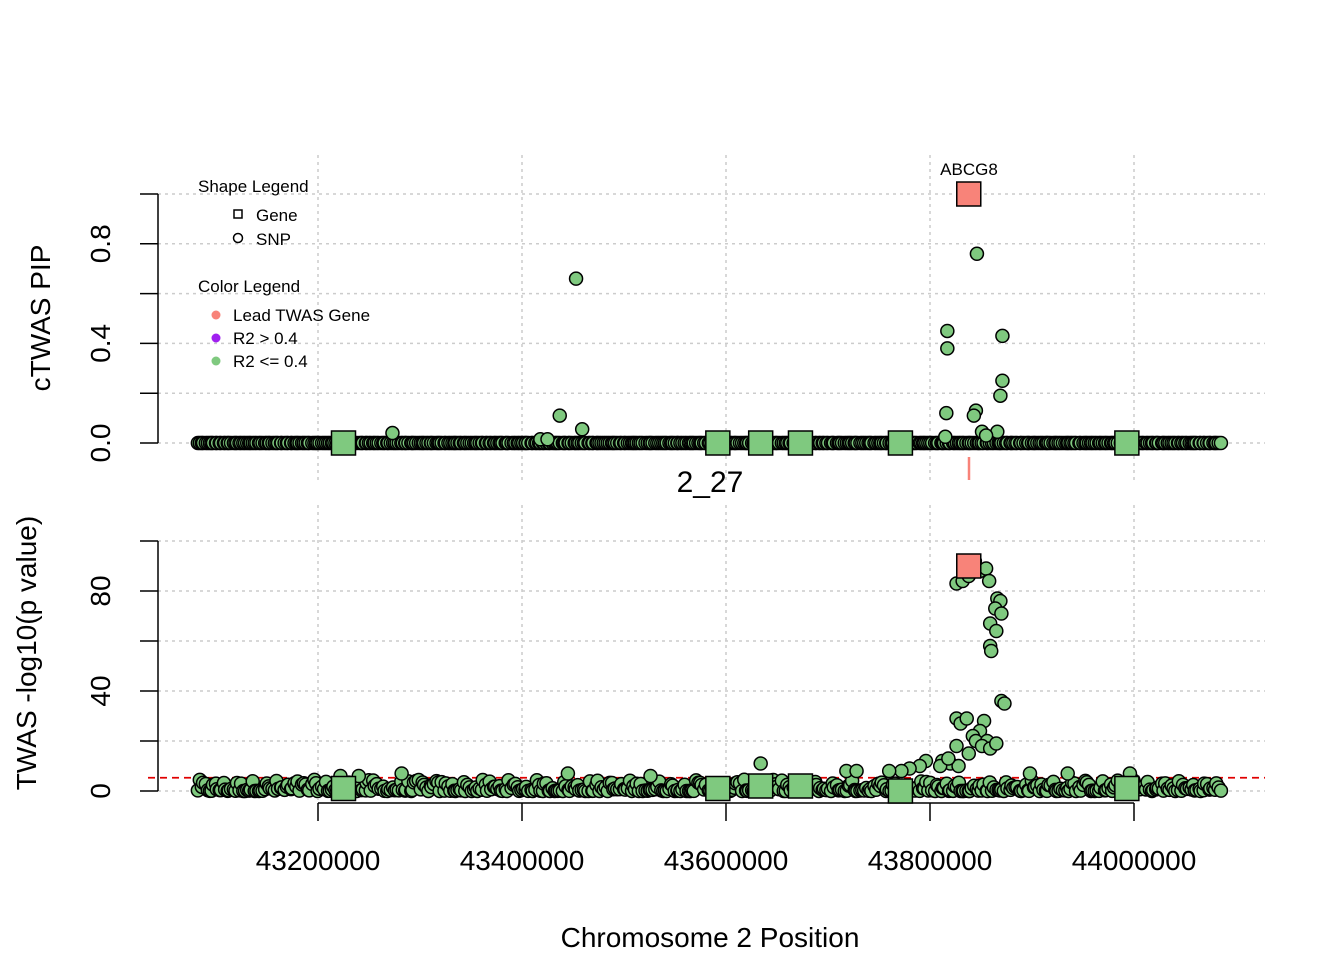  I want to click on lead-gene-annotation: ABCG8, so click(969, 169).